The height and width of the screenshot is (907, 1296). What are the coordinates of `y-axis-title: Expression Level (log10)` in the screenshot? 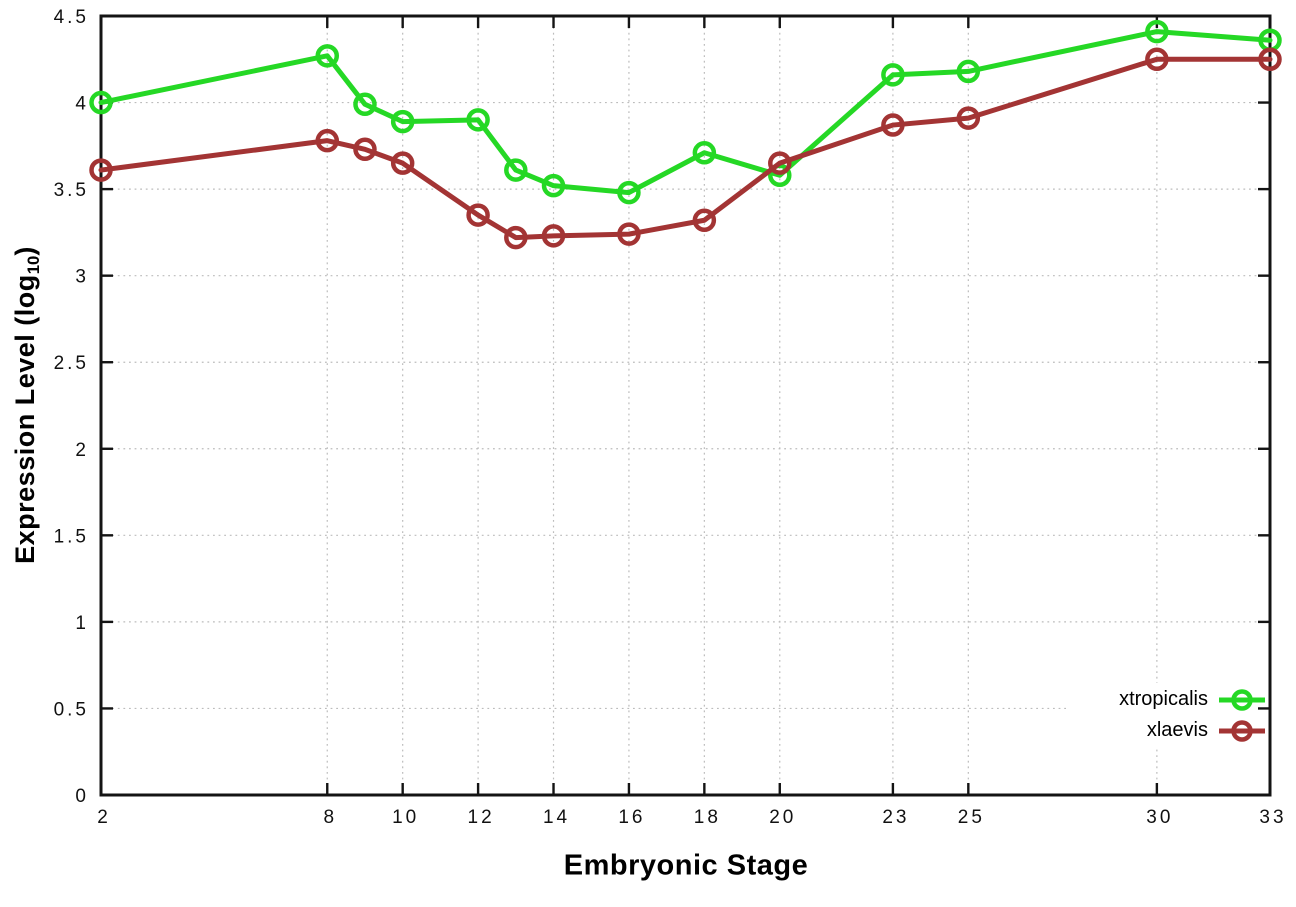 It's located at (27, 405).